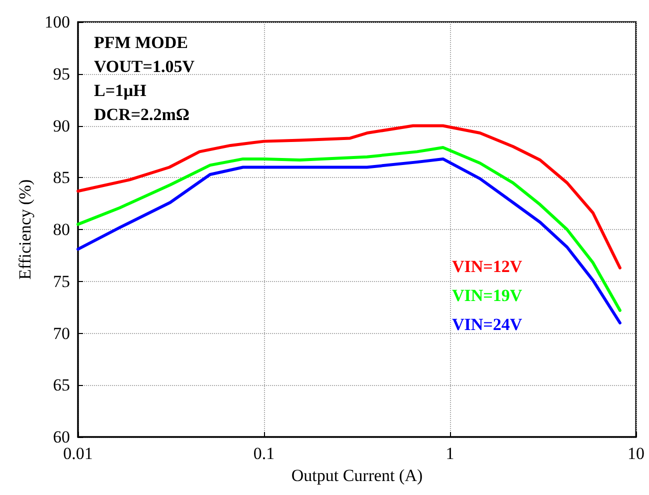 The height and width of the screenshot is (495, 649). I want to click on annotation: L=1μH, so click(120, 90).